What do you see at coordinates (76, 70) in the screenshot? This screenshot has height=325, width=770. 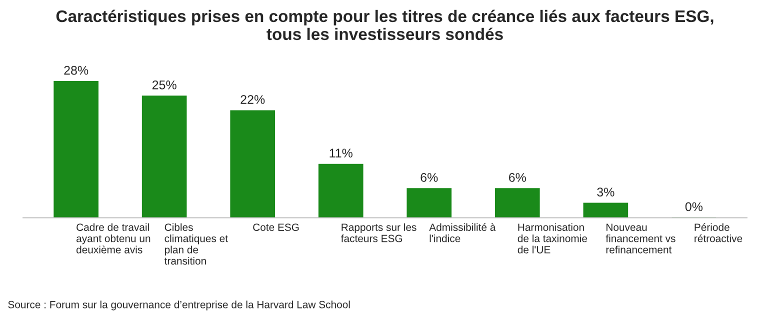 I see `data-label: 28%` at bounding box center [76, 70].